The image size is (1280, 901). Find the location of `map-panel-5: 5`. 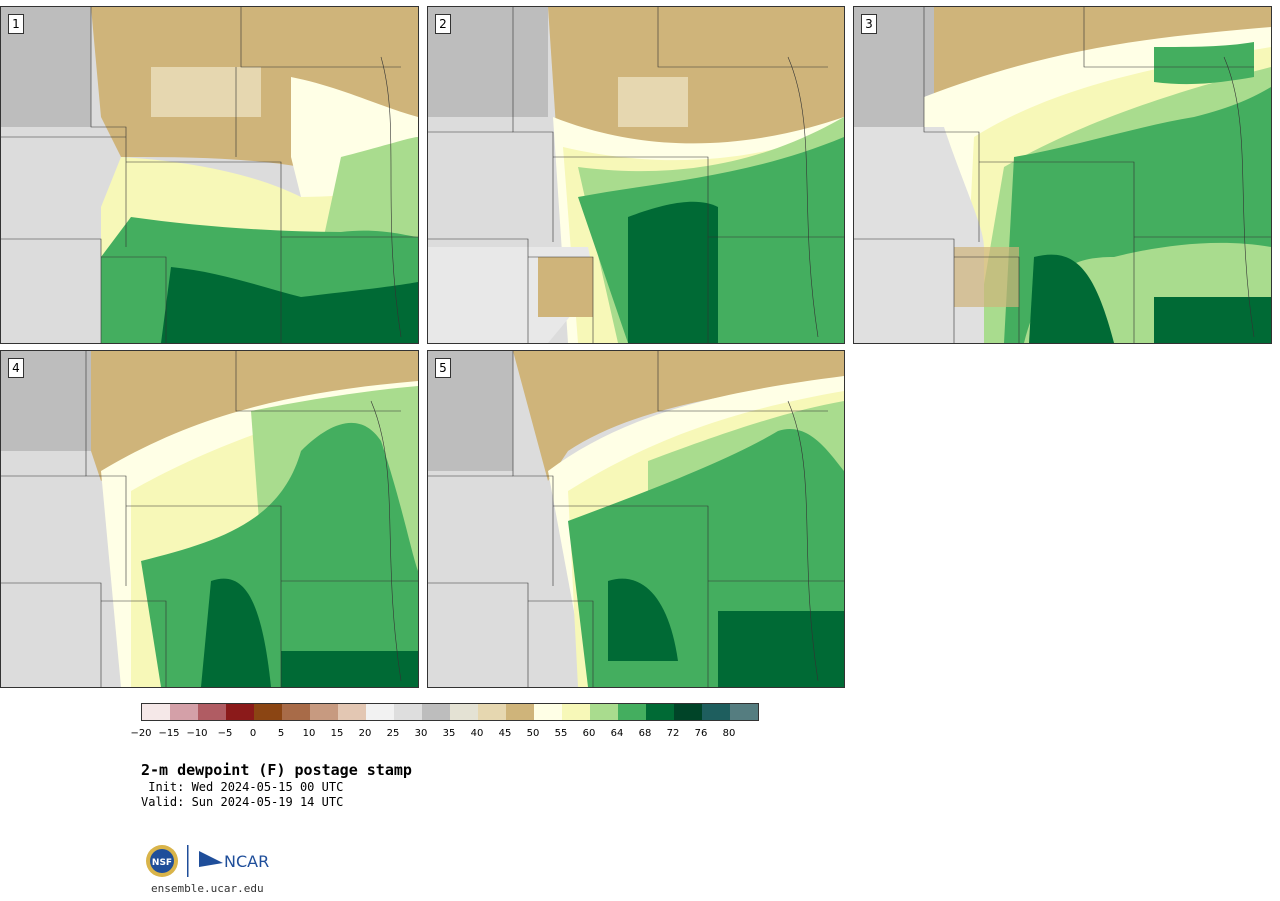

map-panel-5: 5 is located at coordinates (636, 519).